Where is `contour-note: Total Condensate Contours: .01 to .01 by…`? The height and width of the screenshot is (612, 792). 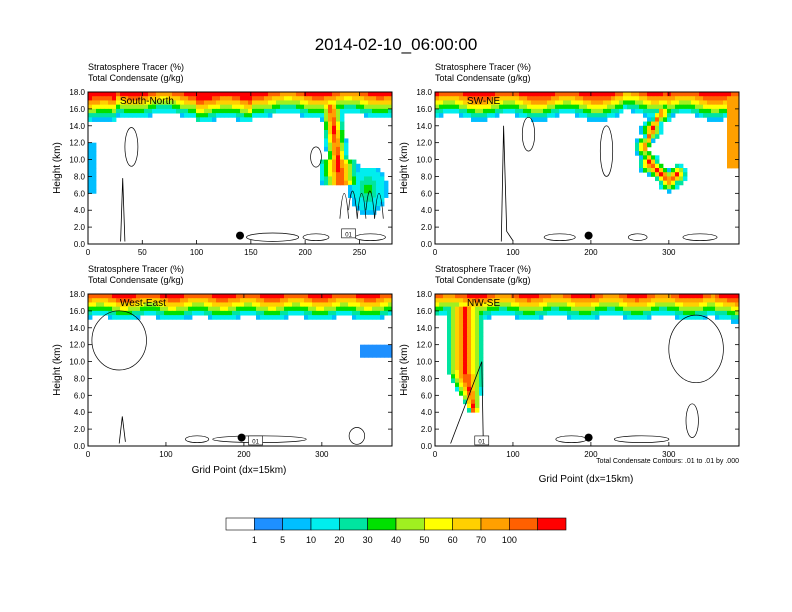 contour-note: Total Condensate Contours: .01 to .01 by… is located at coordinates (667, 461).